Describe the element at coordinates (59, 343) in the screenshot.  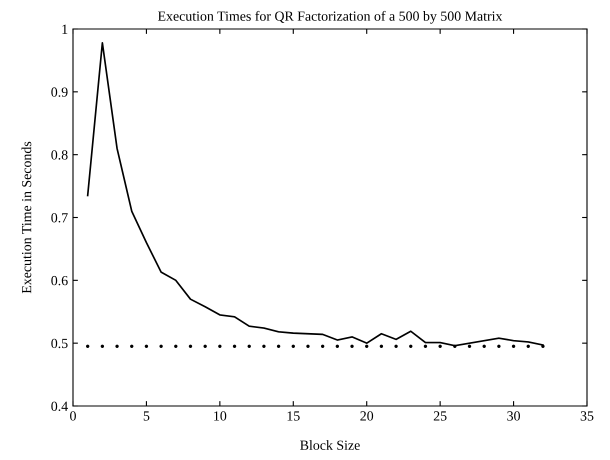
I see `y-tick-label: 0.5` at that location.